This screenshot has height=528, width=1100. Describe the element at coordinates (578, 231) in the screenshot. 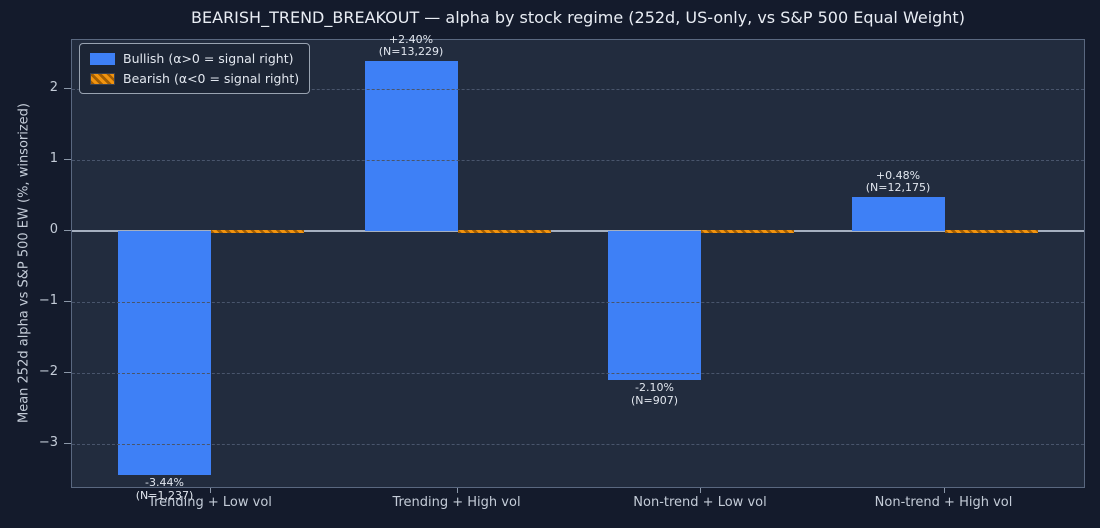

I see `zero-line` at that location.